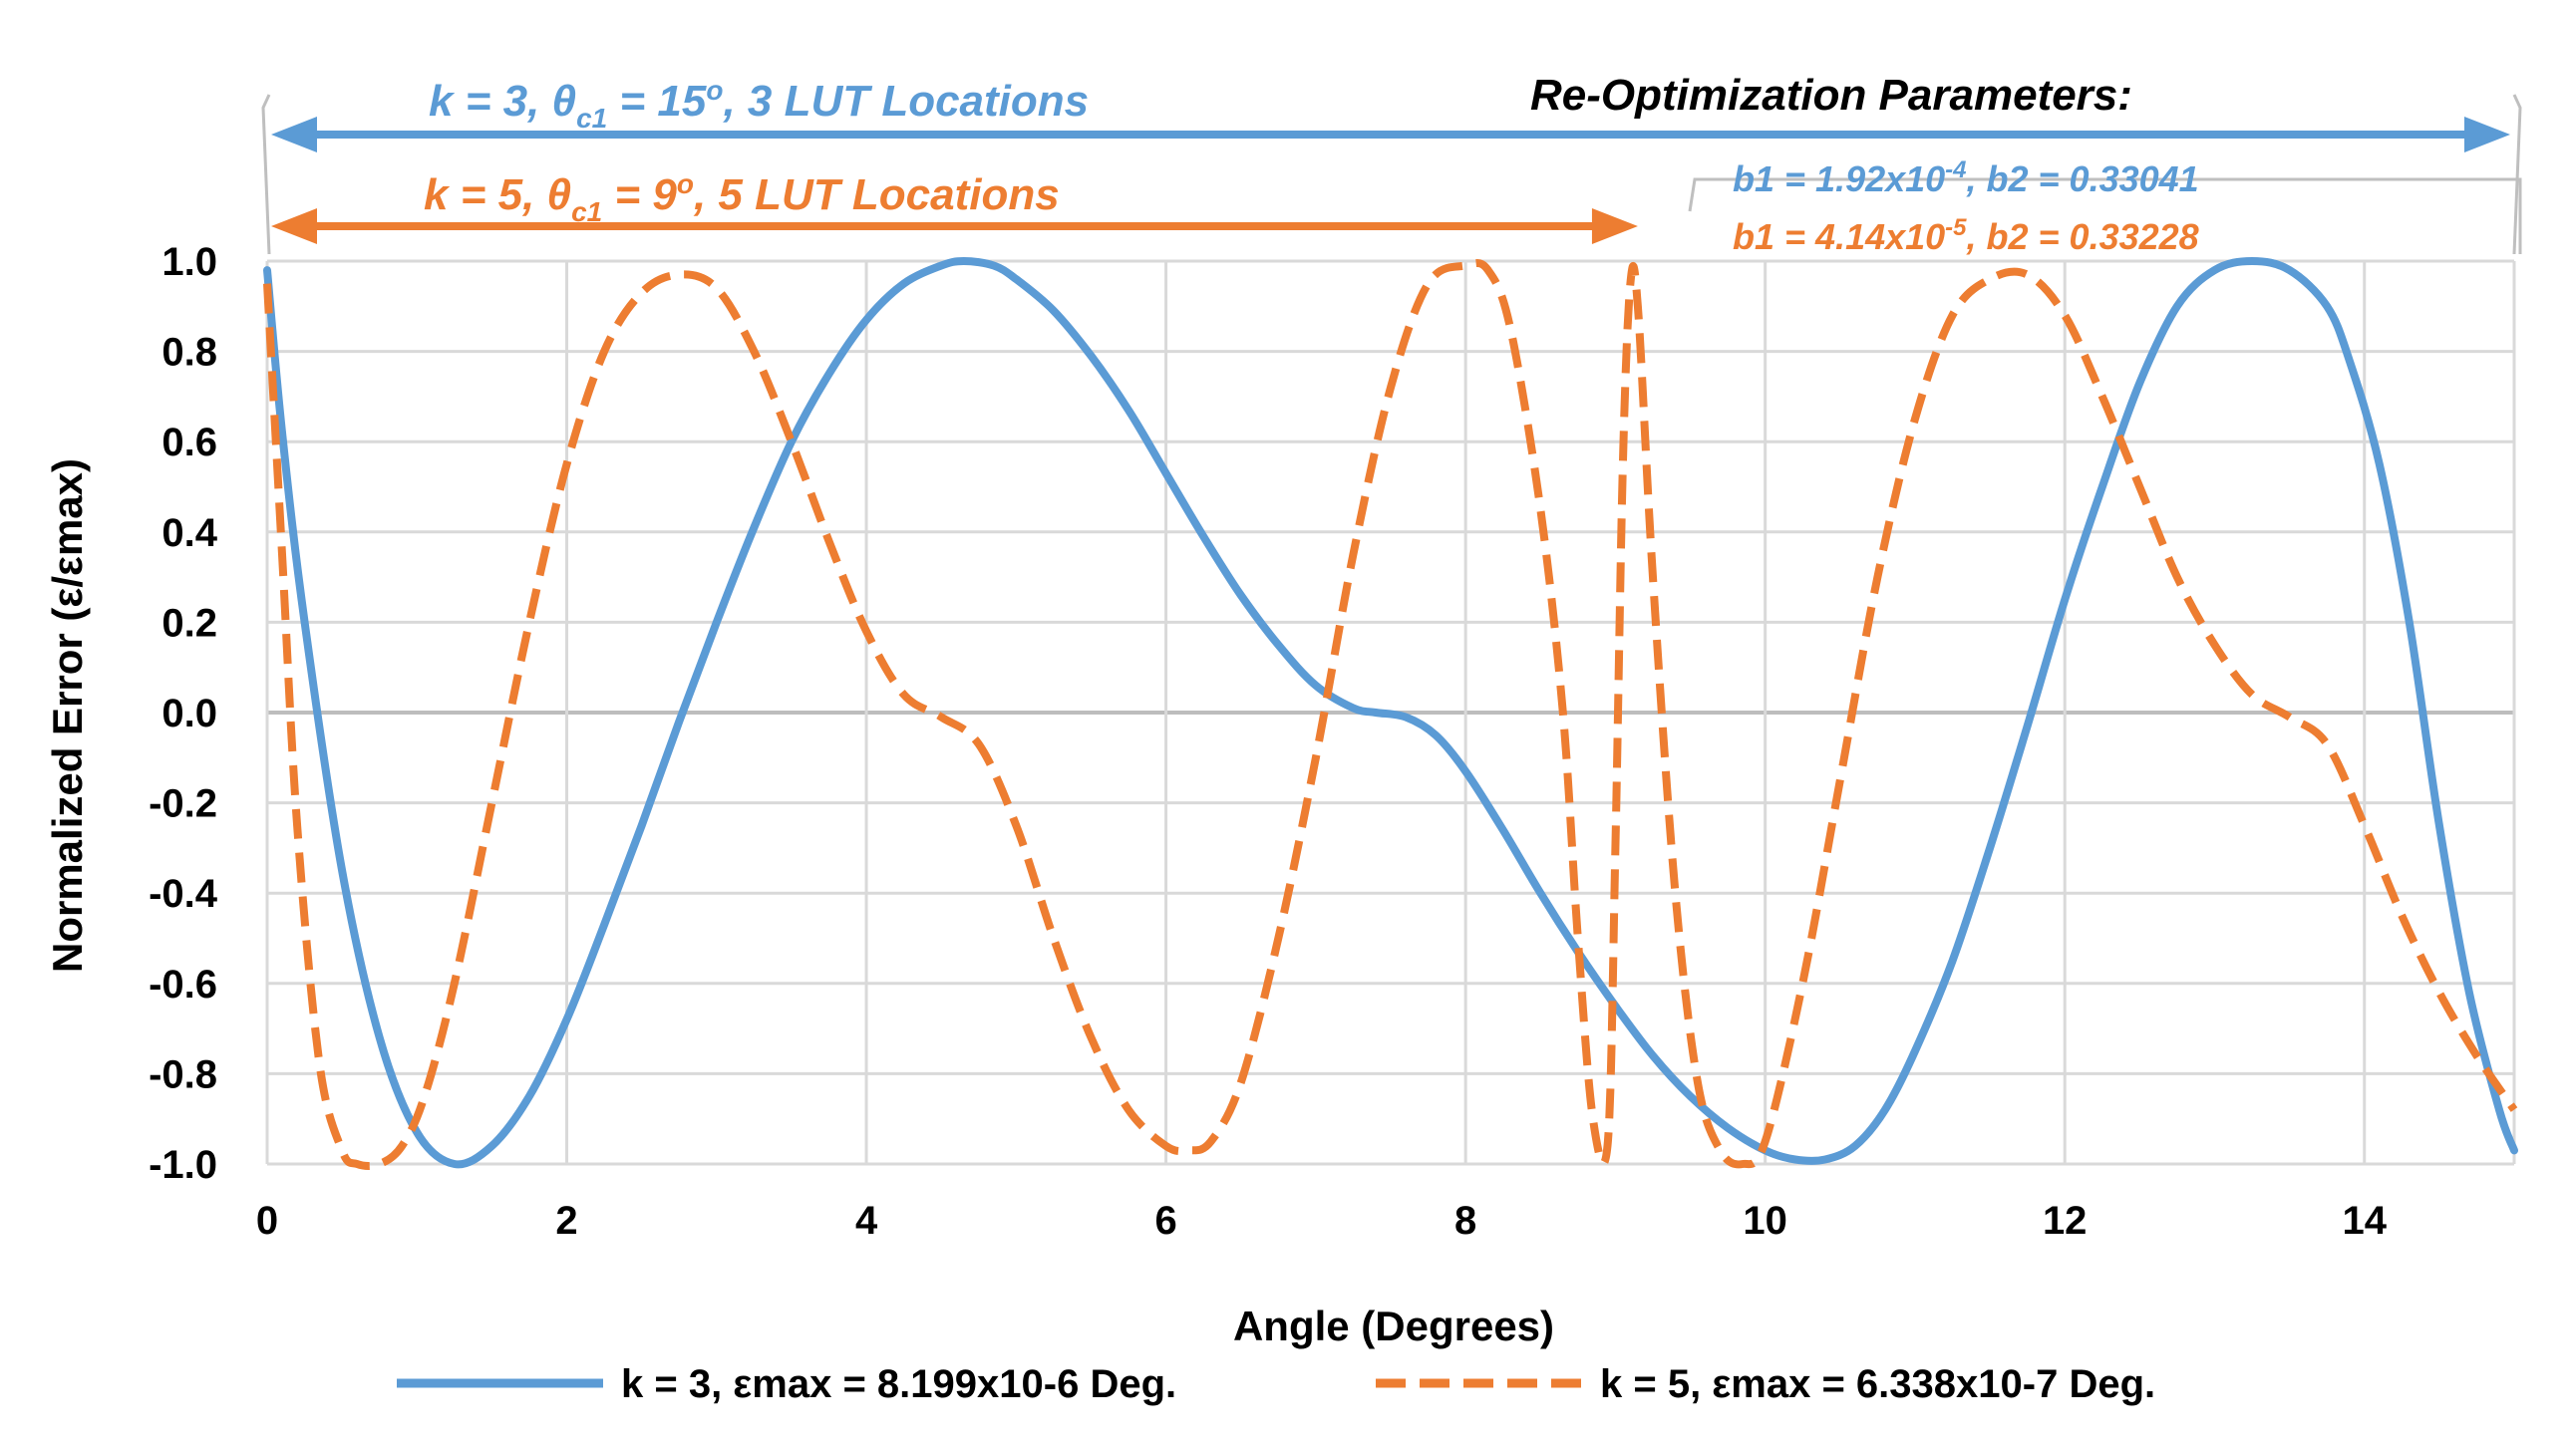 This screenshot has height=1453, width=2576. What do you see at coordinates (183, 804) in the screenshot?
I see `y-tick-label: -0.2` at bounding box center [183, 804].